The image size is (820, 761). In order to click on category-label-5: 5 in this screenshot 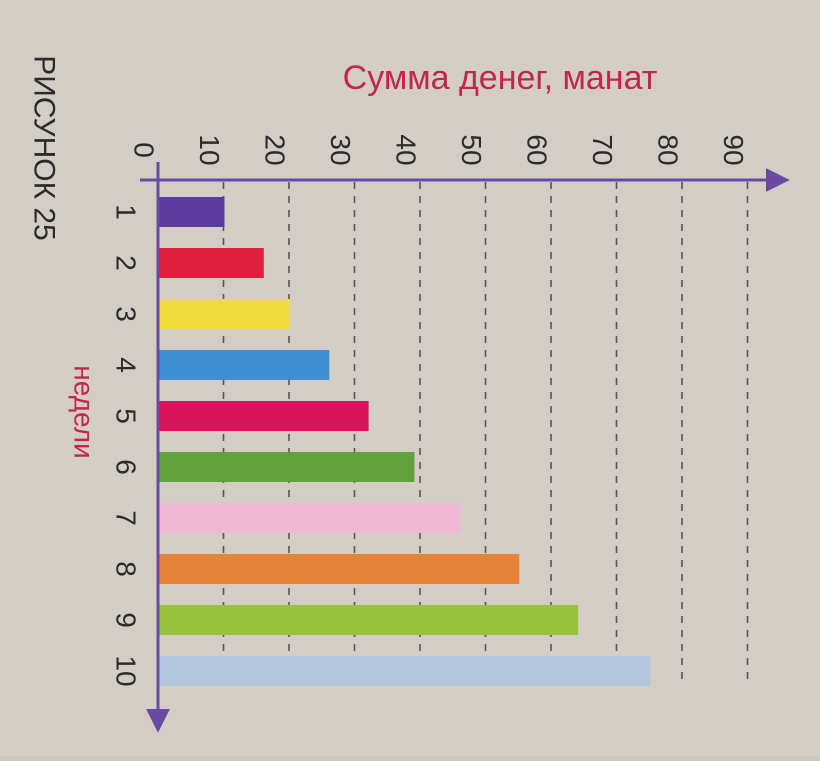, I will do `click(126, 416)`.